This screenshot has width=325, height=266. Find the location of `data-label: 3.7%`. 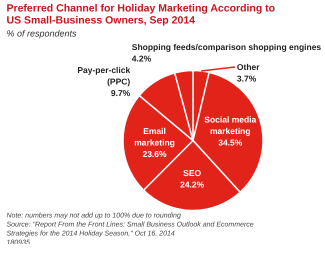

data-label: 3.7% is located at coordinates (246, 79).